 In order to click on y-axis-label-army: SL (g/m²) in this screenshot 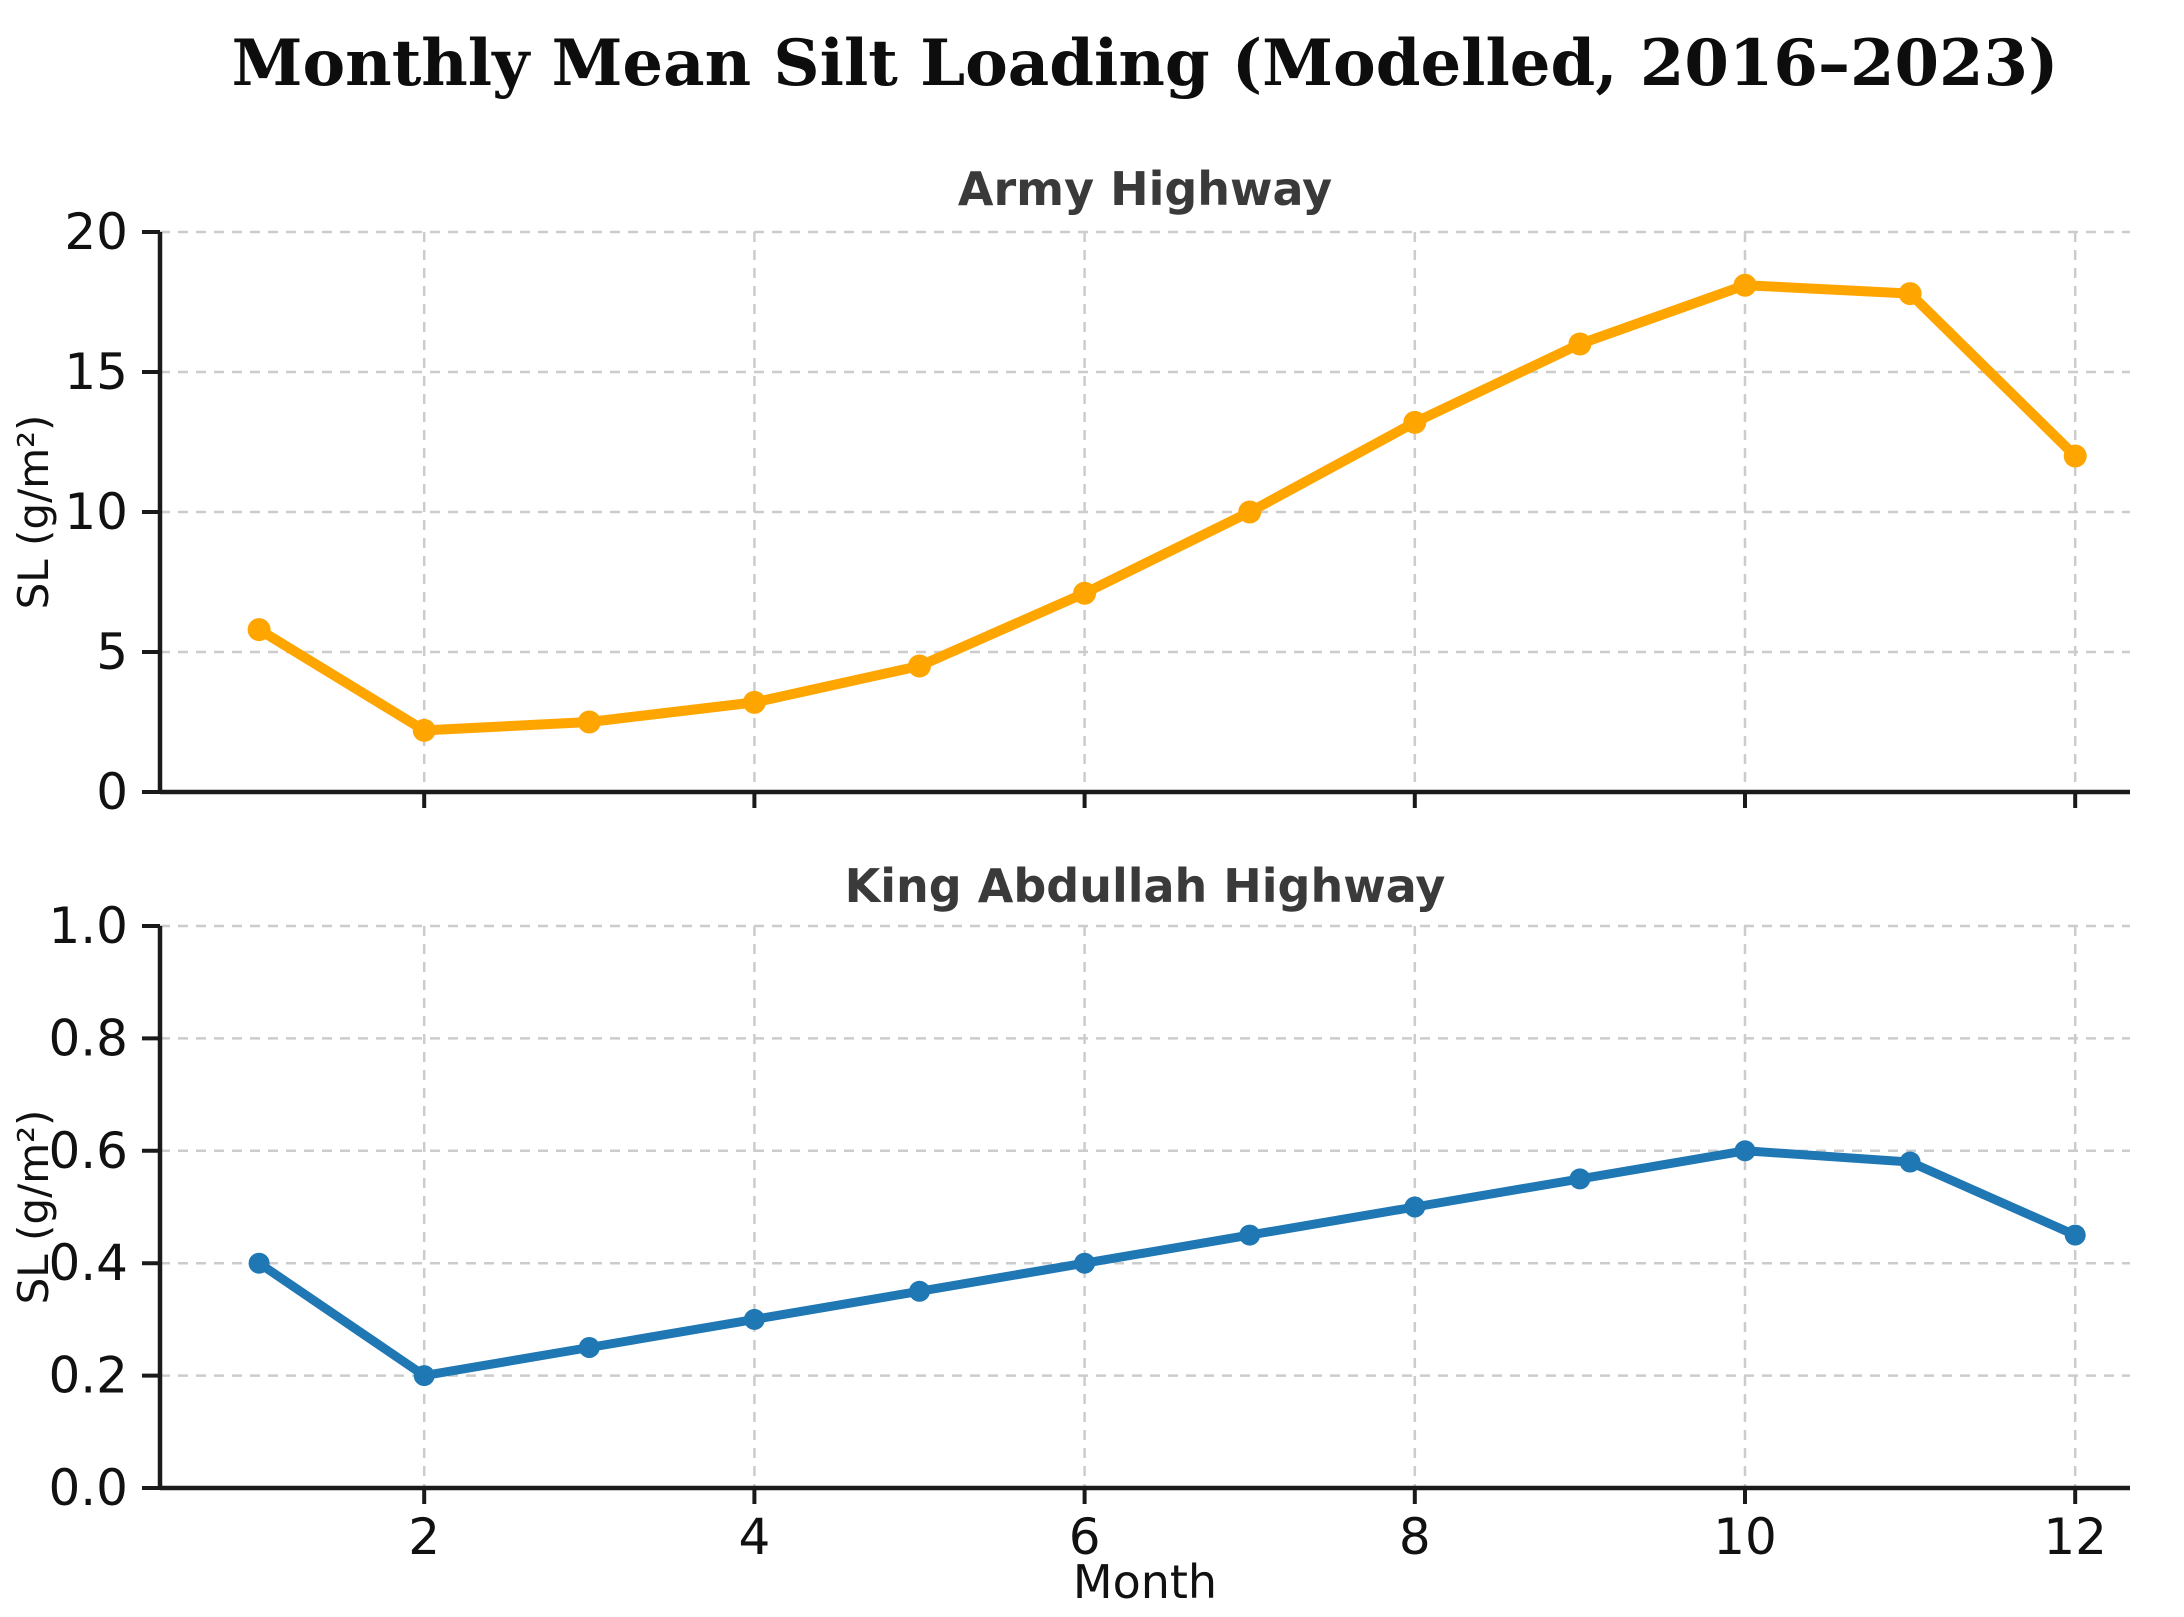, I will do `click(33, 512)`.